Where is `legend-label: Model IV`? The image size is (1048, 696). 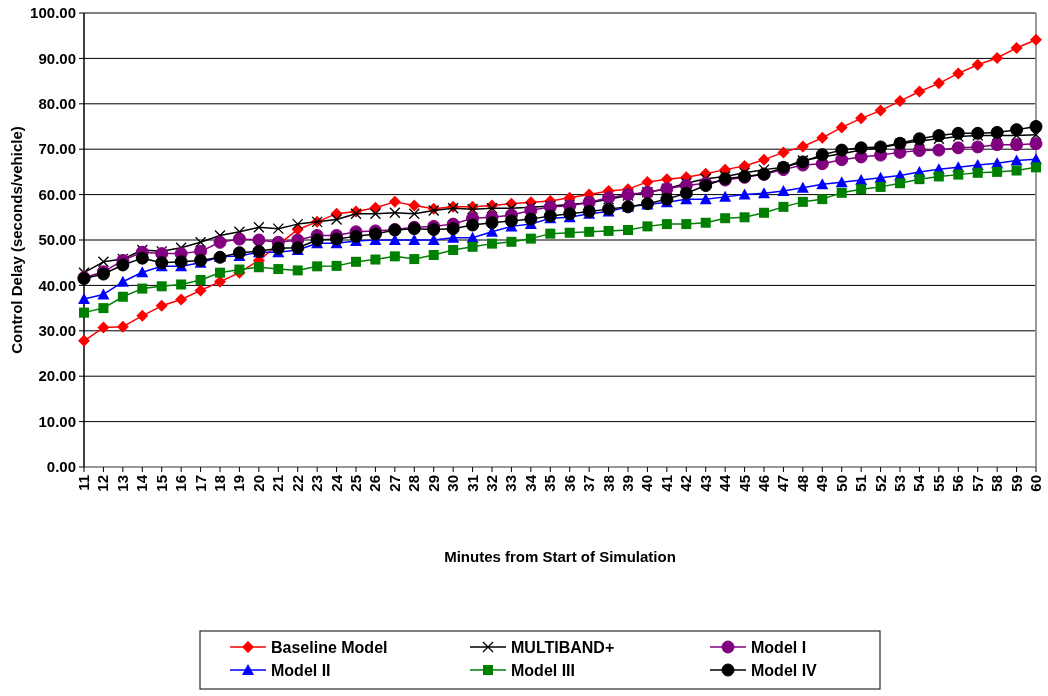
legend-label: Model IV is located at coordinates (784, 670).